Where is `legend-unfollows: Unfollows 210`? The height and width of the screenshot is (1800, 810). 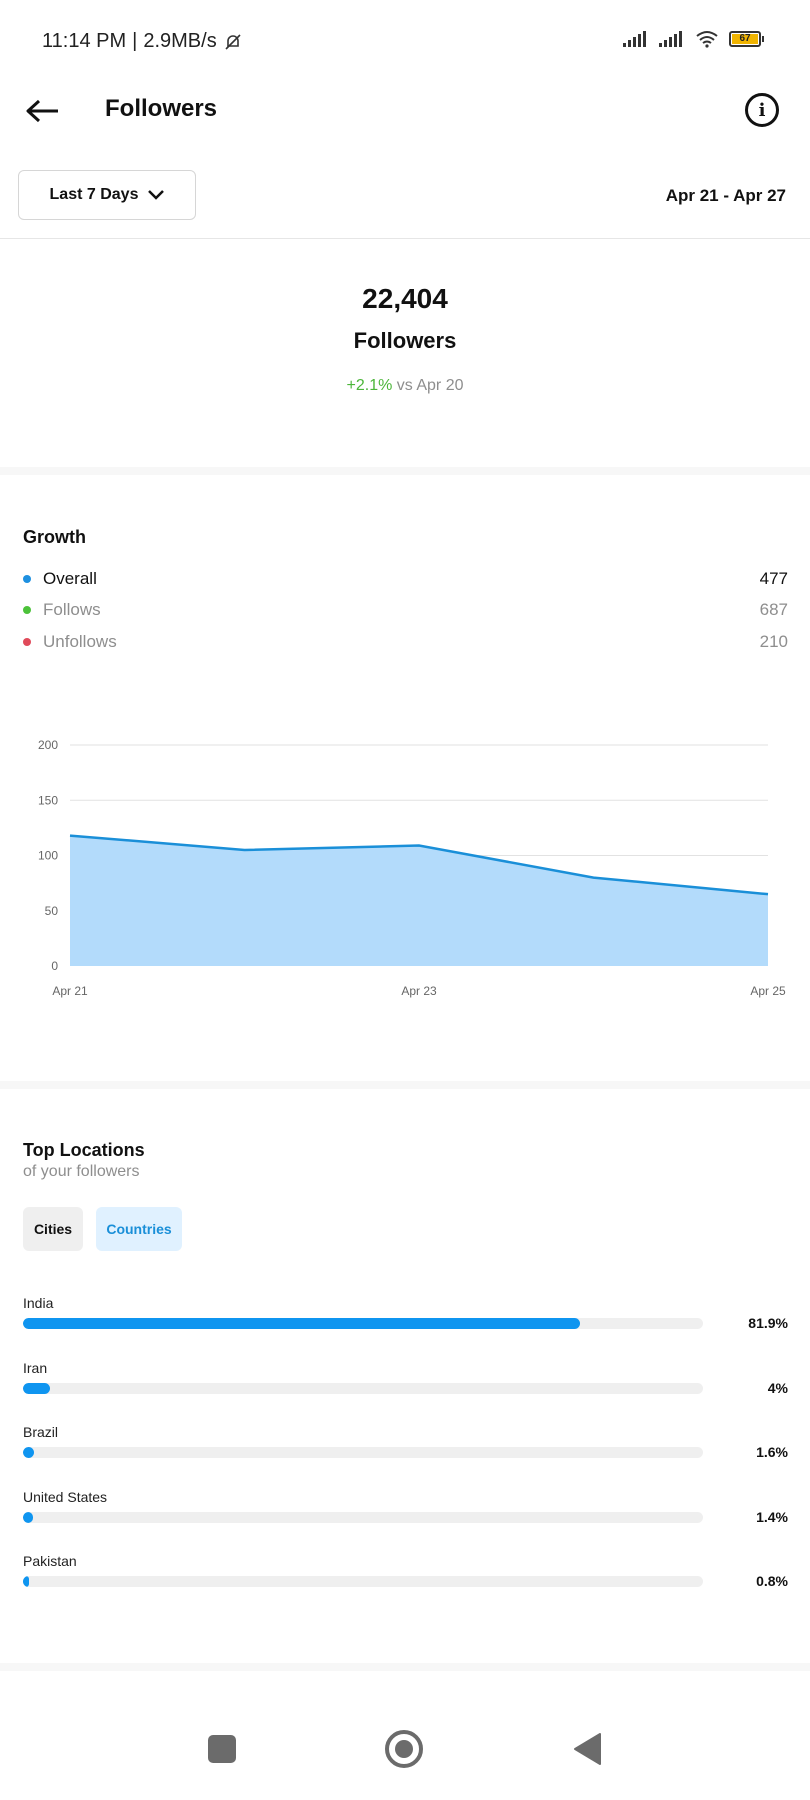 legend-unfollows: Unfollows 210 is located at coordinates (405, 642).